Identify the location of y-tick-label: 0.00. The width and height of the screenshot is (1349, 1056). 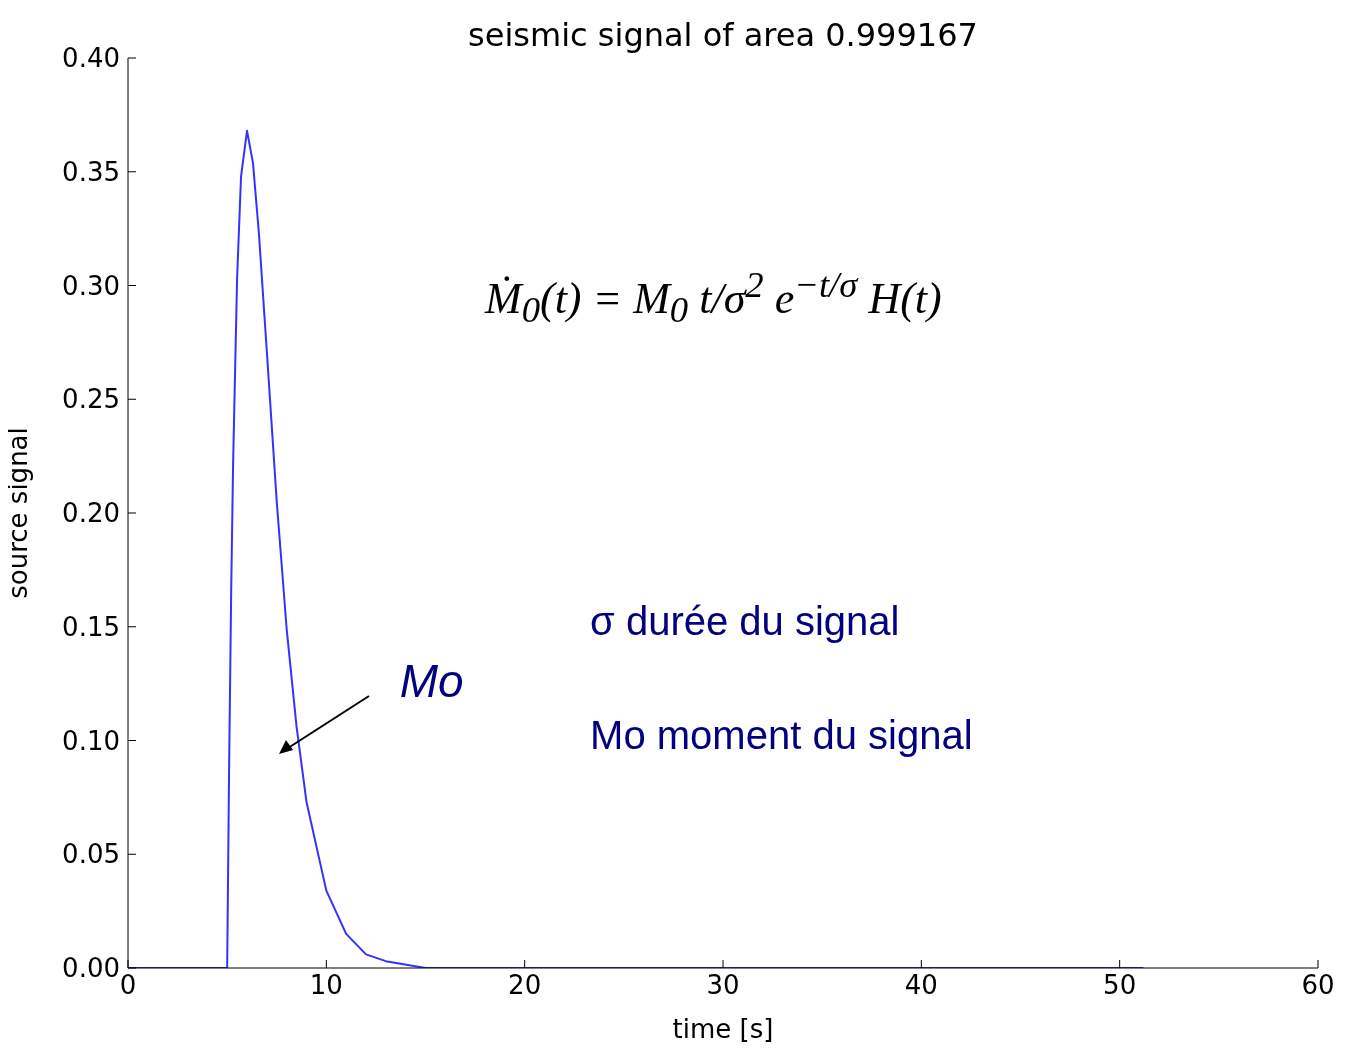
(91, 968).